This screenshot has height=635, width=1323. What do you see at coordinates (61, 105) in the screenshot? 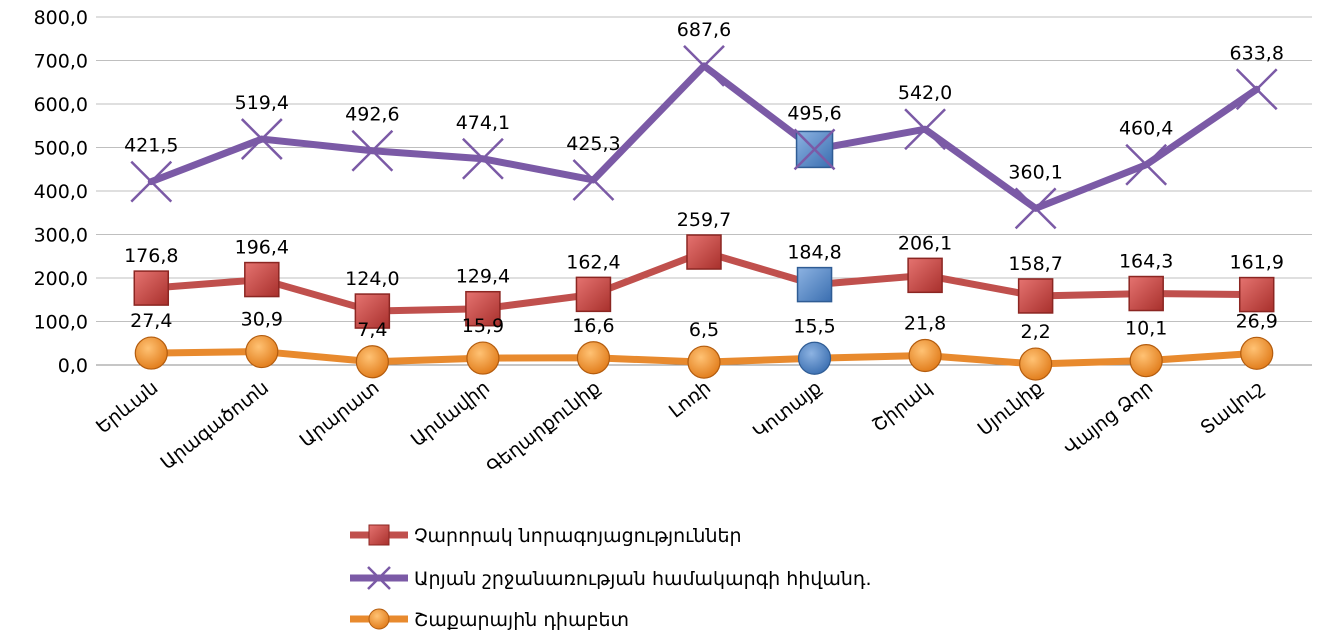
I see `y-tick-label: 600,0` at bounding box center [61, 105].